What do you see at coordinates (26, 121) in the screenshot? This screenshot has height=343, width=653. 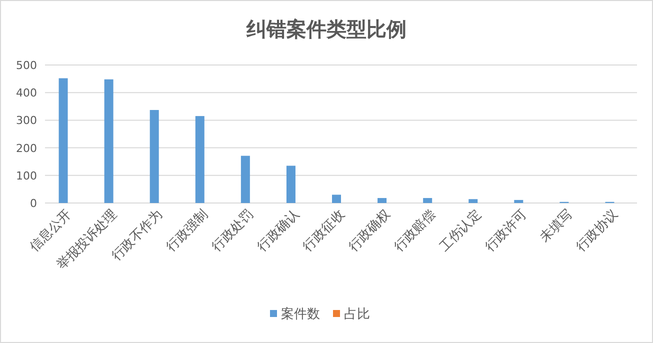 I see `y-tick-label: 300` at bounding box center [26, 121].